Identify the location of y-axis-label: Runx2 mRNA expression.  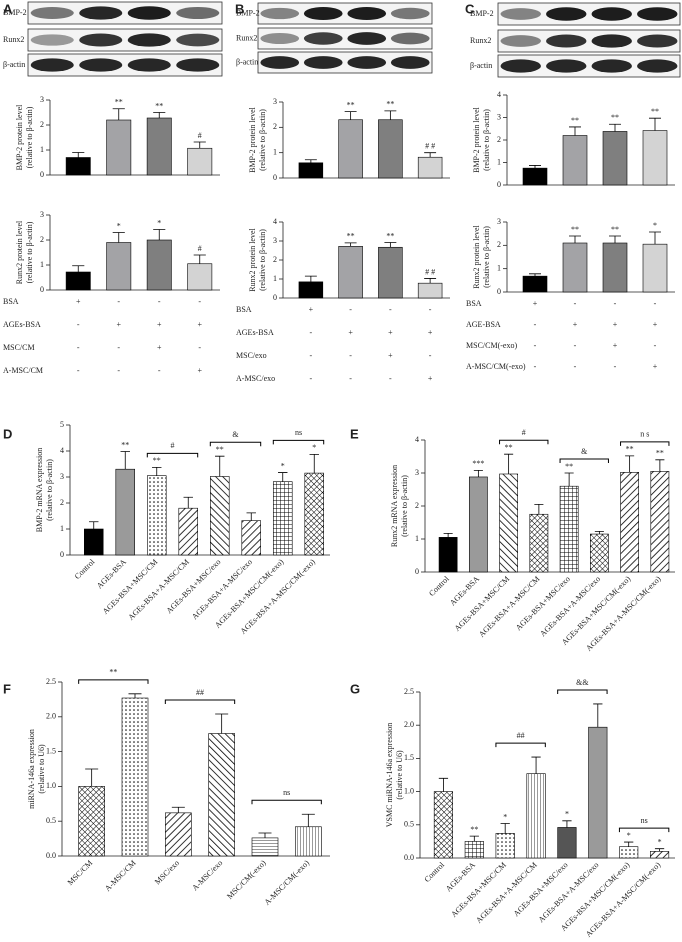
(394, 506).